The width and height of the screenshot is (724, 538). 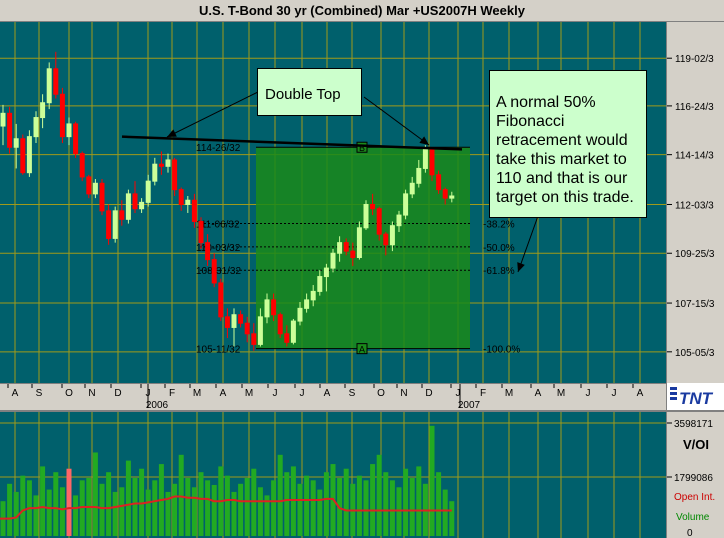 I want to click on double-top-arrow-right-head, so click(x=424, y=140).